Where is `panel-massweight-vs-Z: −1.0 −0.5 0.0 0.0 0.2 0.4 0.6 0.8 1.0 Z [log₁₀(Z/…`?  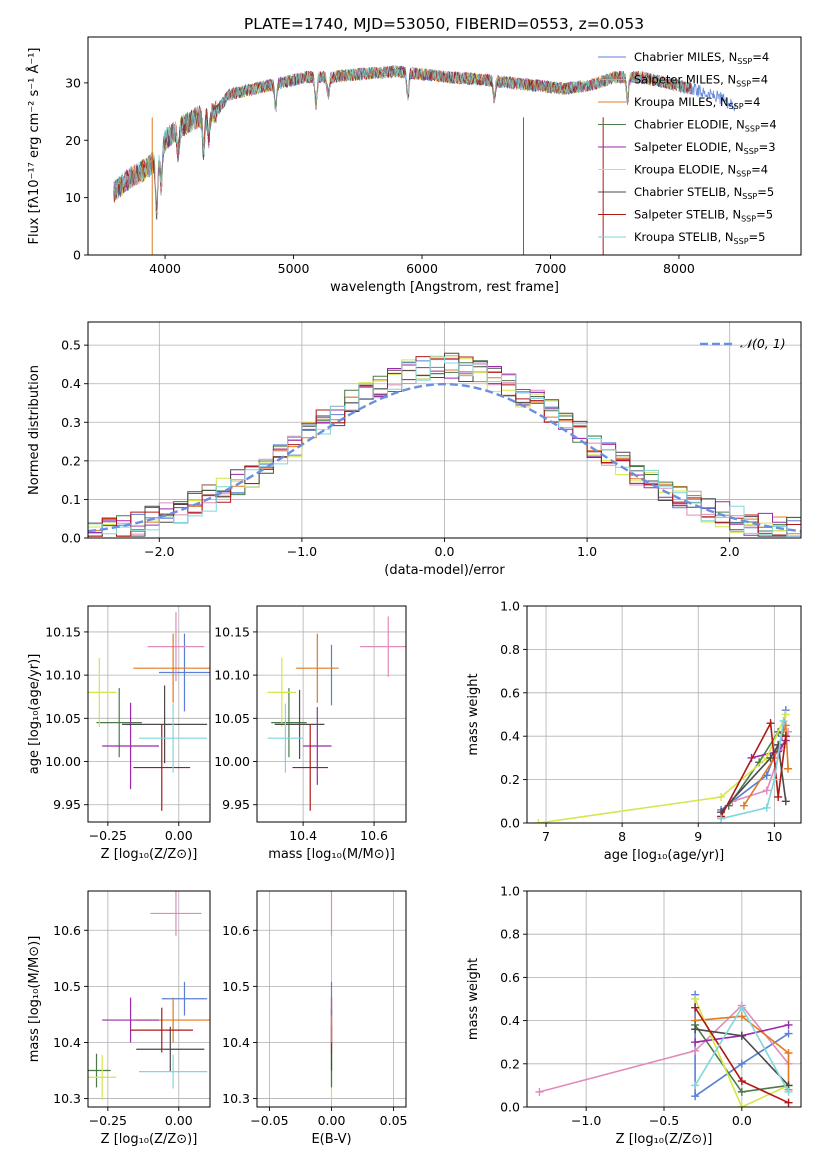
panel-massweight-vs-Z: −1.0 −0.5 0.0 0.0 0.2 0.4 0.6 0.8 1.0 Z [log₁₀(Z/… is located at coordinates (634, 1015).